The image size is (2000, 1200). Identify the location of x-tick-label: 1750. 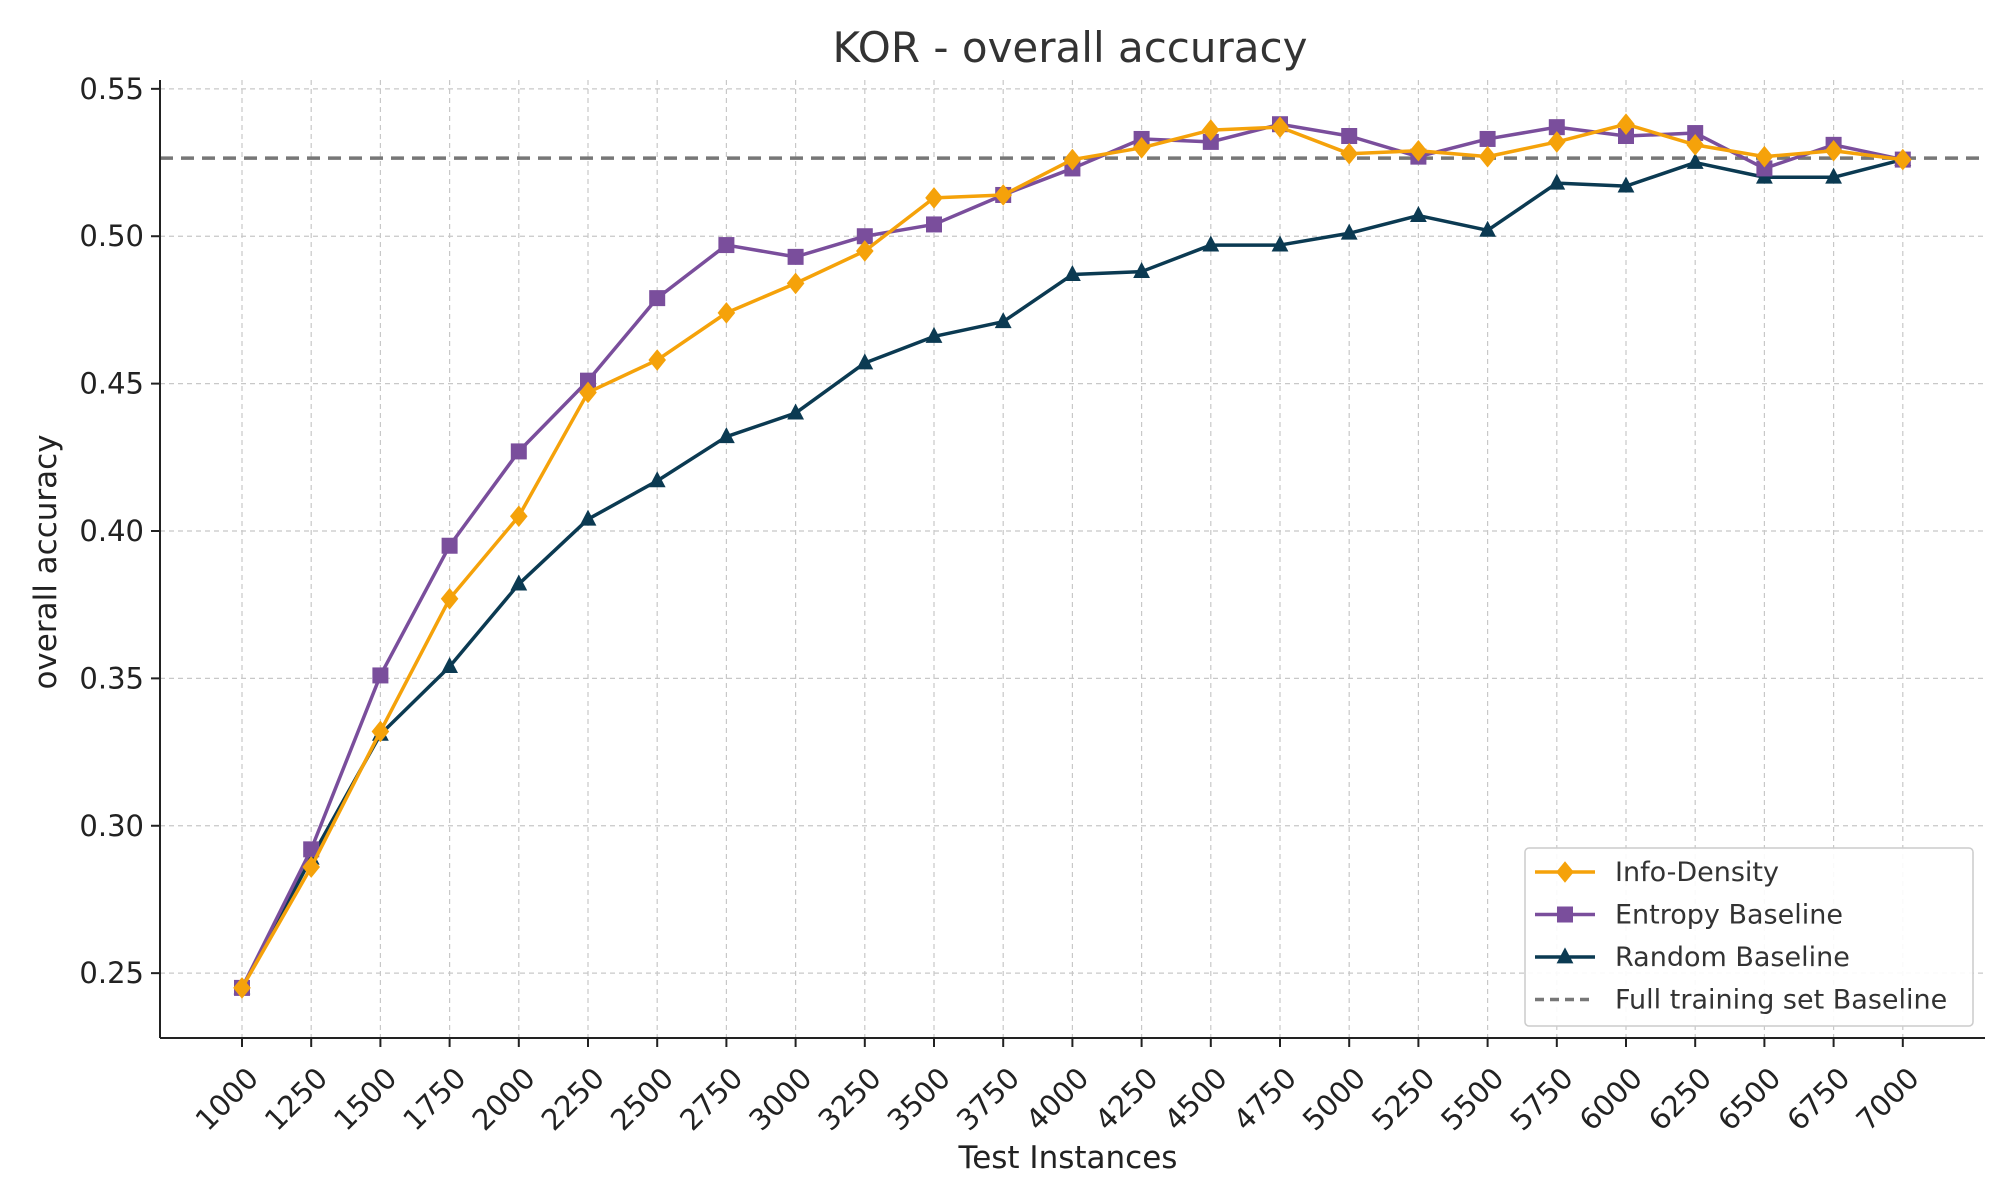
(434, 1099).